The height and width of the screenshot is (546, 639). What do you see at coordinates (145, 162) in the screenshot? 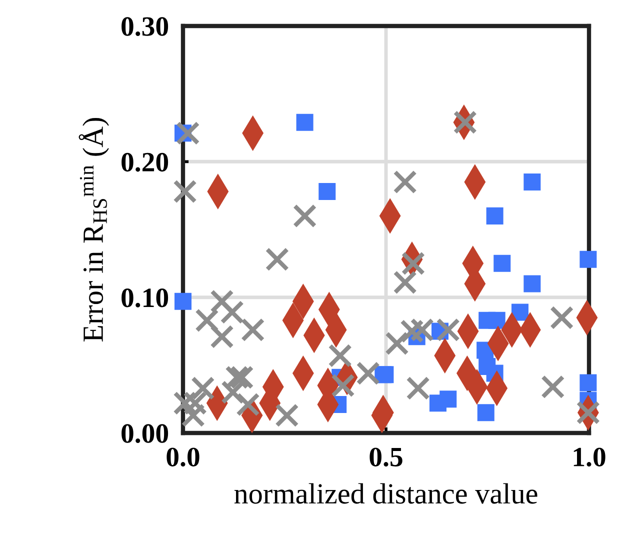
I see `y-tick-label: 0.20` at bounding box center [145, 162].